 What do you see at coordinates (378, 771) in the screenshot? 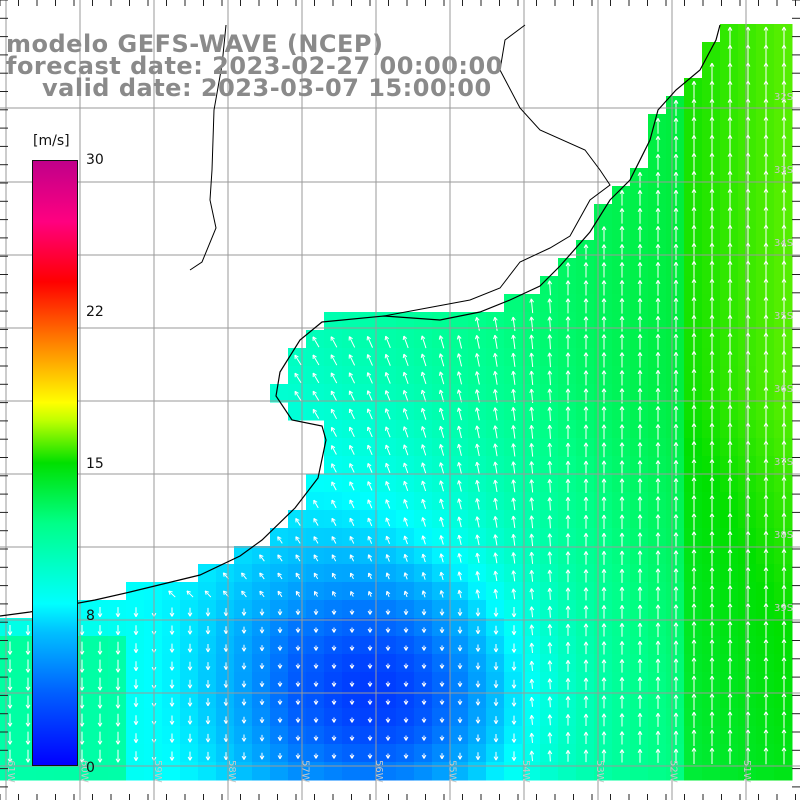
I see `lon-label: 56W` at bounding box center [378, 771].